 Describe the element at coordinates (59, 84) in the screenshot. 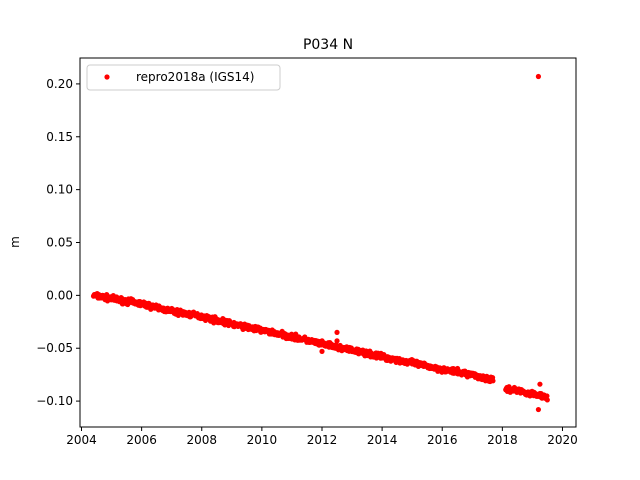

I see `y-tick-label: 0.20` at that location.